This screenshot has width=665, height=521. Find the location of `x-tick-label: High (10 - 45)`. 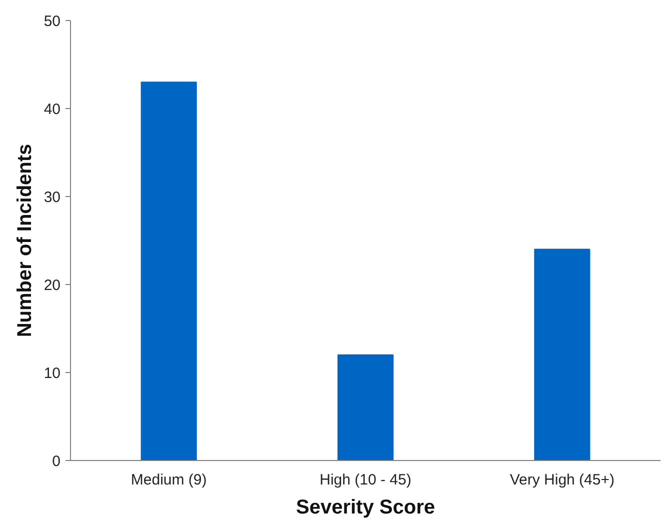

x-tick-label: High (10 - 45) is located at coordinates (366, 480).